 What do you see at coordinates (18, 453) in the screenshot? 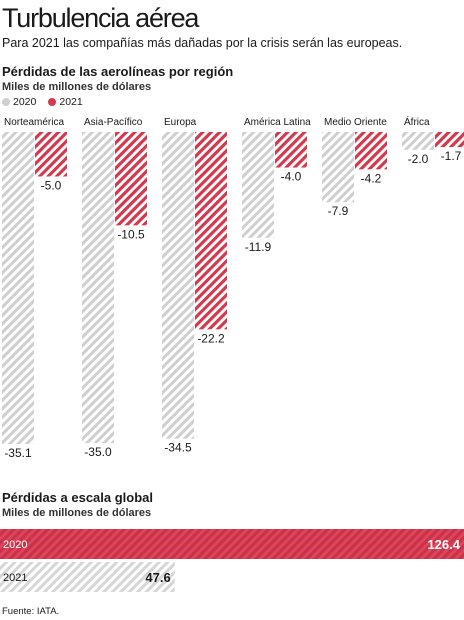
I see `data-label-2020: -35.1` at bounding box center [18, 453].